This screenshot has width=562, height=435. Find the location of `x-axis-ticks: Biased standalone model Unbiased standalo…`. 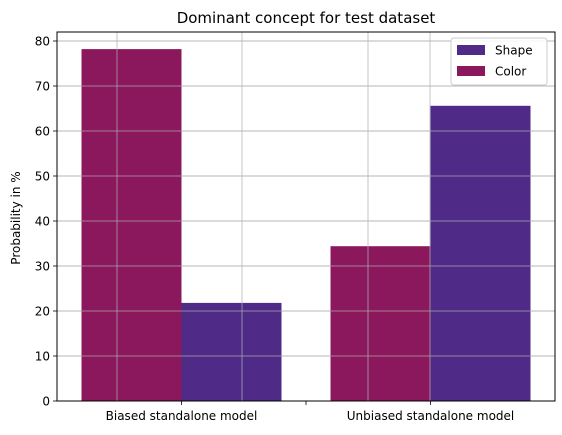

x-axis-ticks: Biased standalone model Unbiased standalo… is located at coordinates (310, 412).